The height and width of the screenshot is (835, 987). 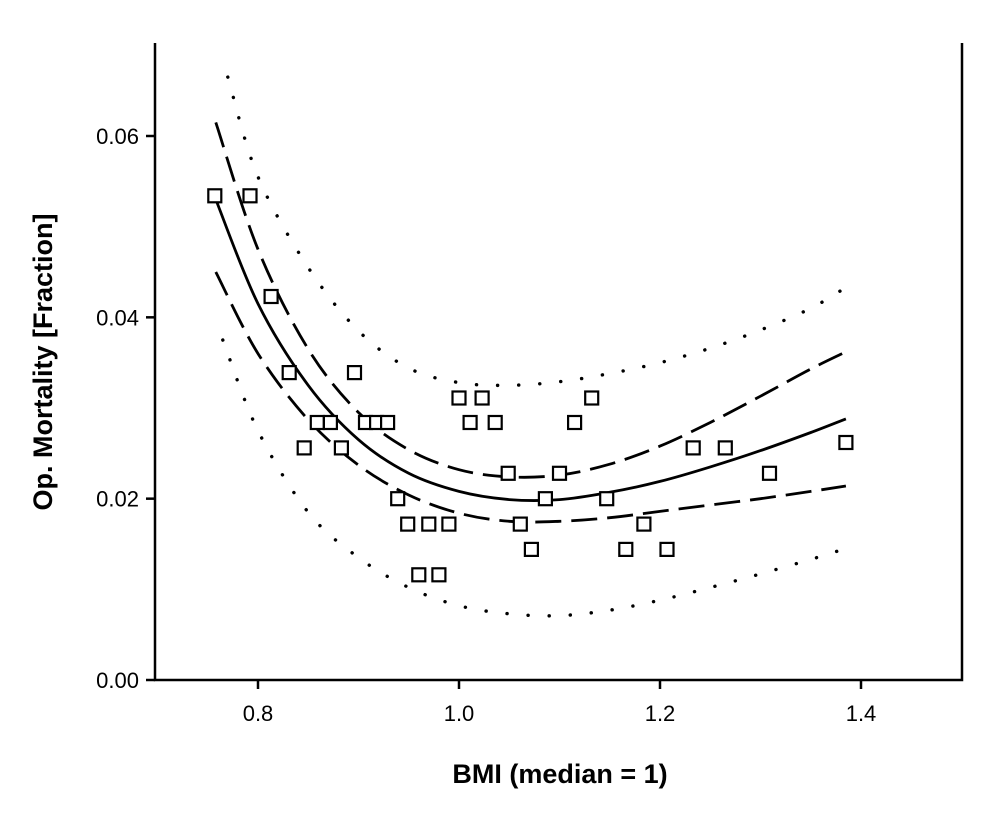 I want to click on y-tick-label: 0.04, so click(x=117, y=317).